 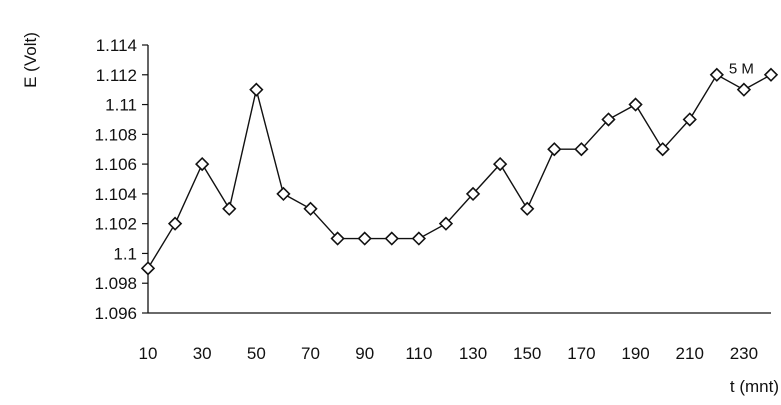 I want to click on y-tick-label: 1.106, so click(x=115, y=164).